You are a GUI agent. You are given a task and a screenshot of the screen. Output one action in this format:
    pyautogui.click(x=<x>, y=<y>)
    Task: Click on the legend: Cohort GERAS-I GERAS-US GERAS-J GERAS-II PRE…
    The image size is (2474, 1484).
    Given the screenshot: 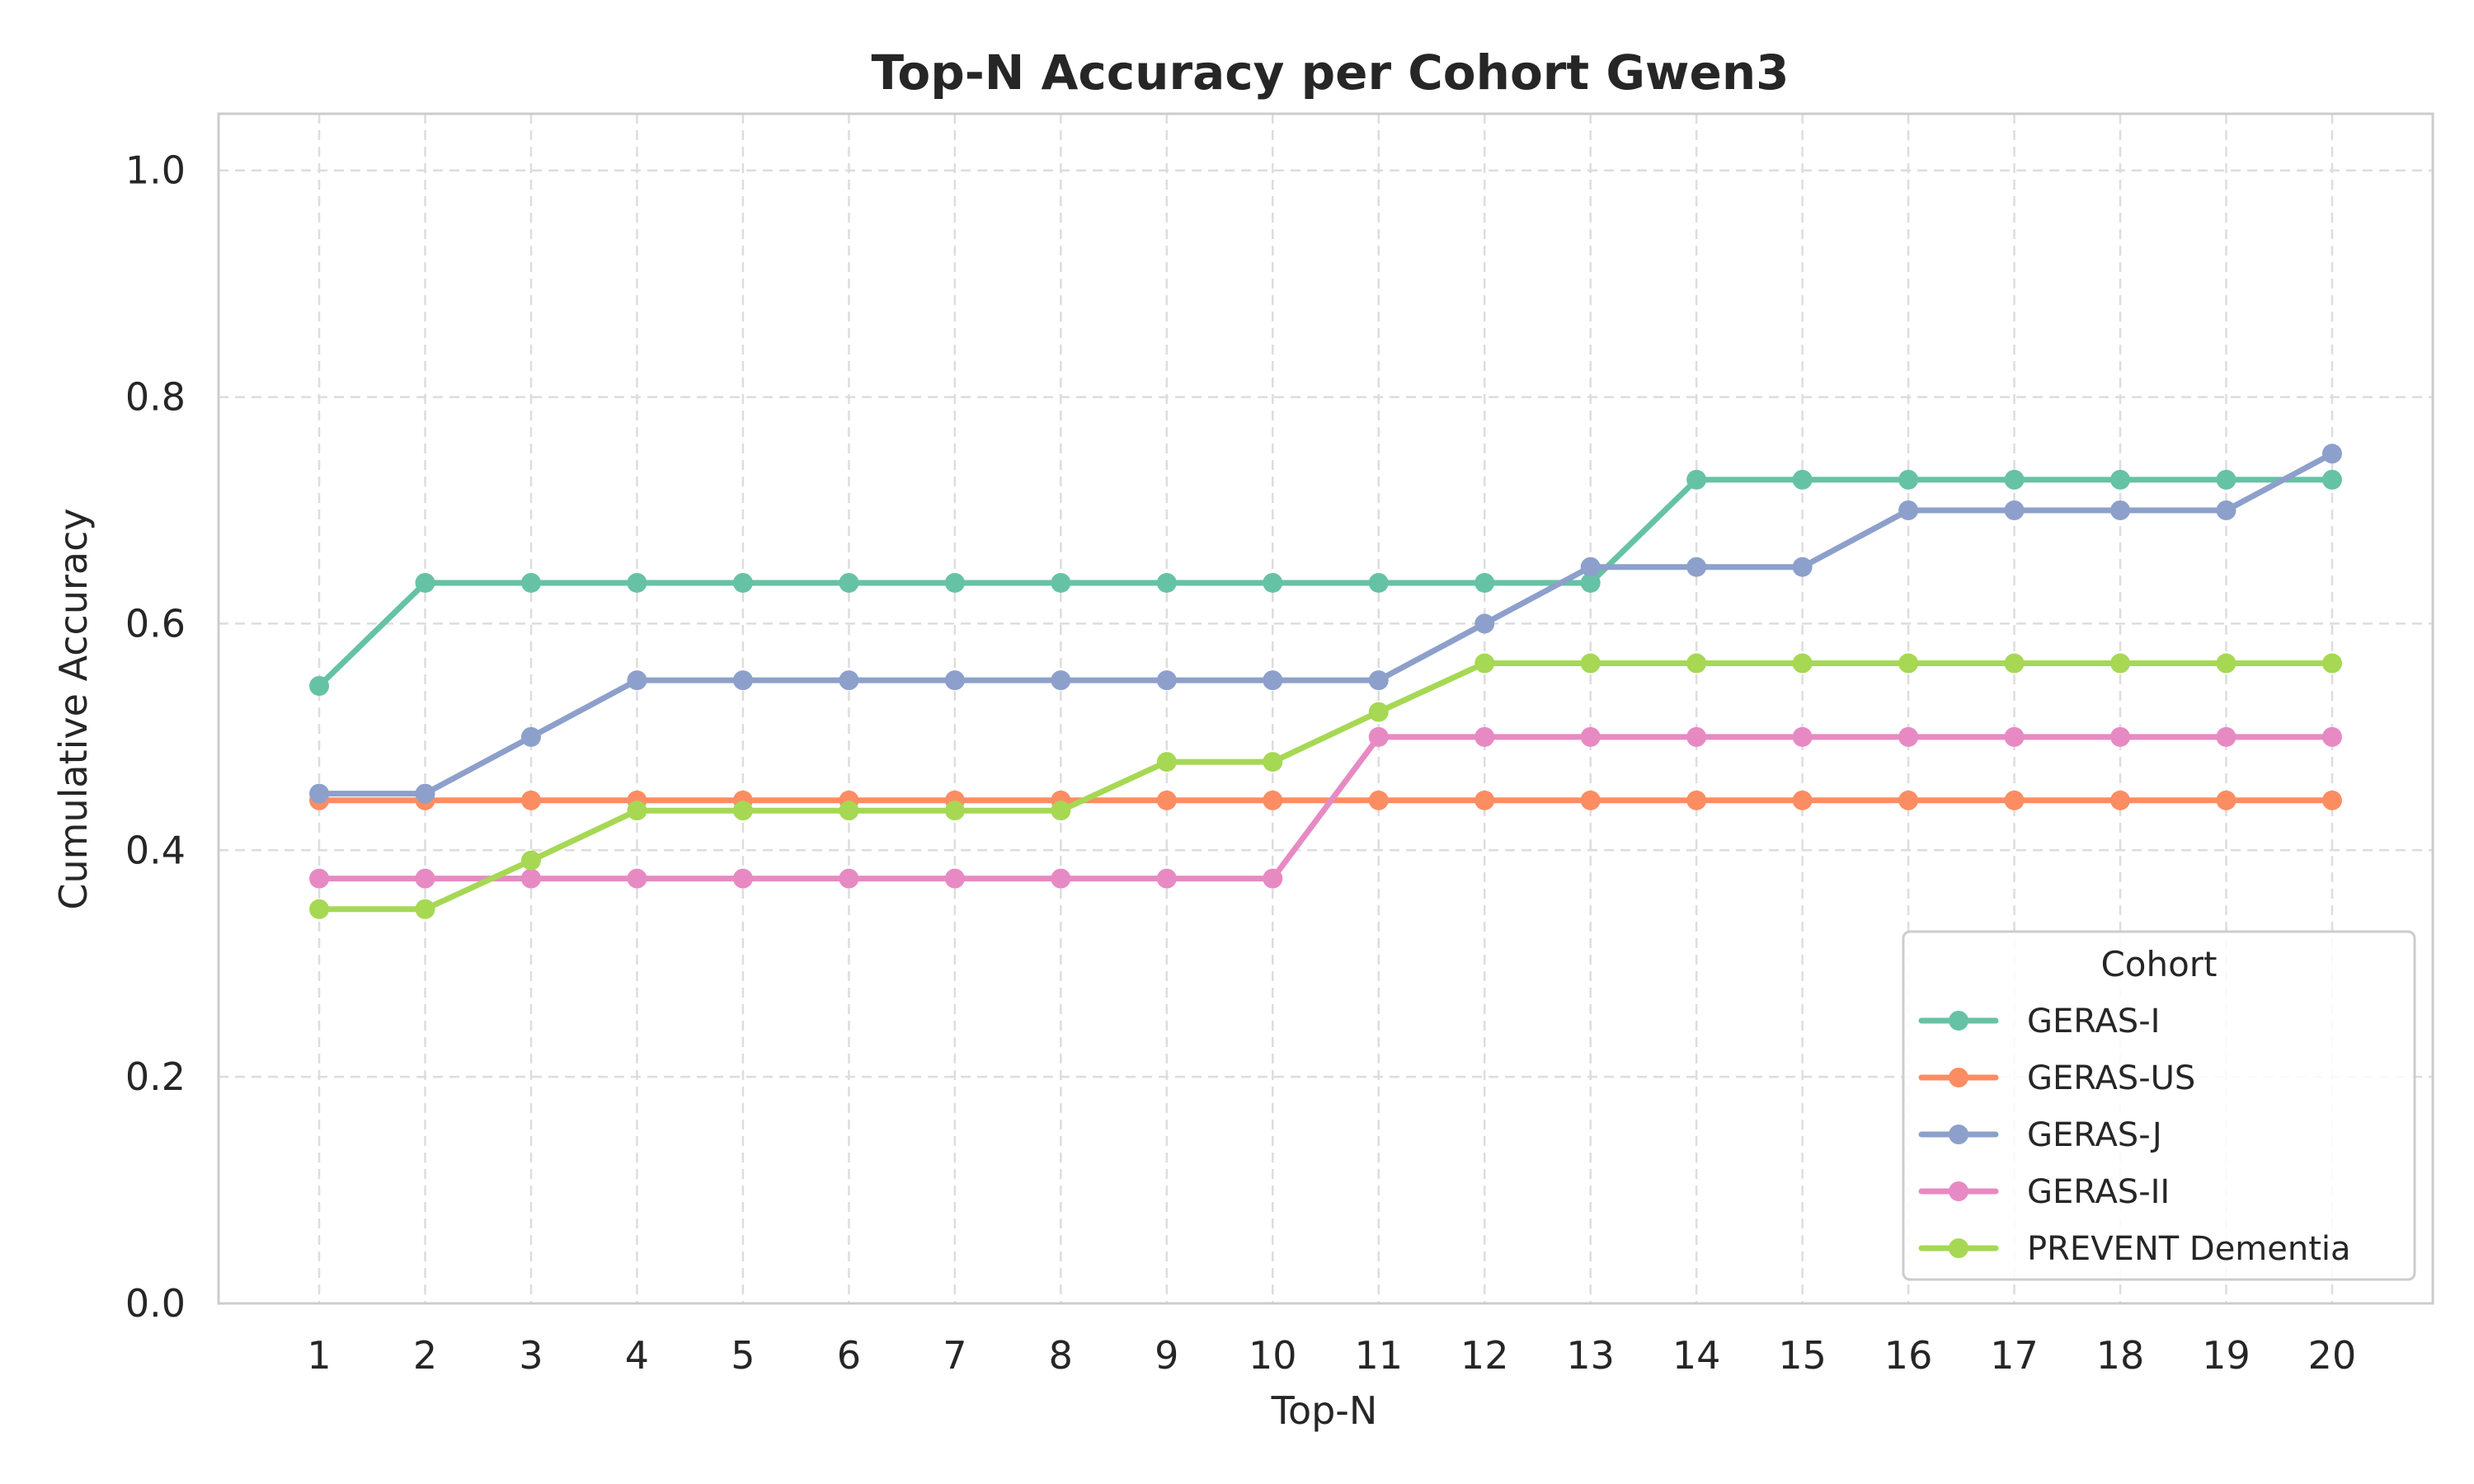 What is the action you would take?
    pyautogui.click(x=2159, y=1105)
    